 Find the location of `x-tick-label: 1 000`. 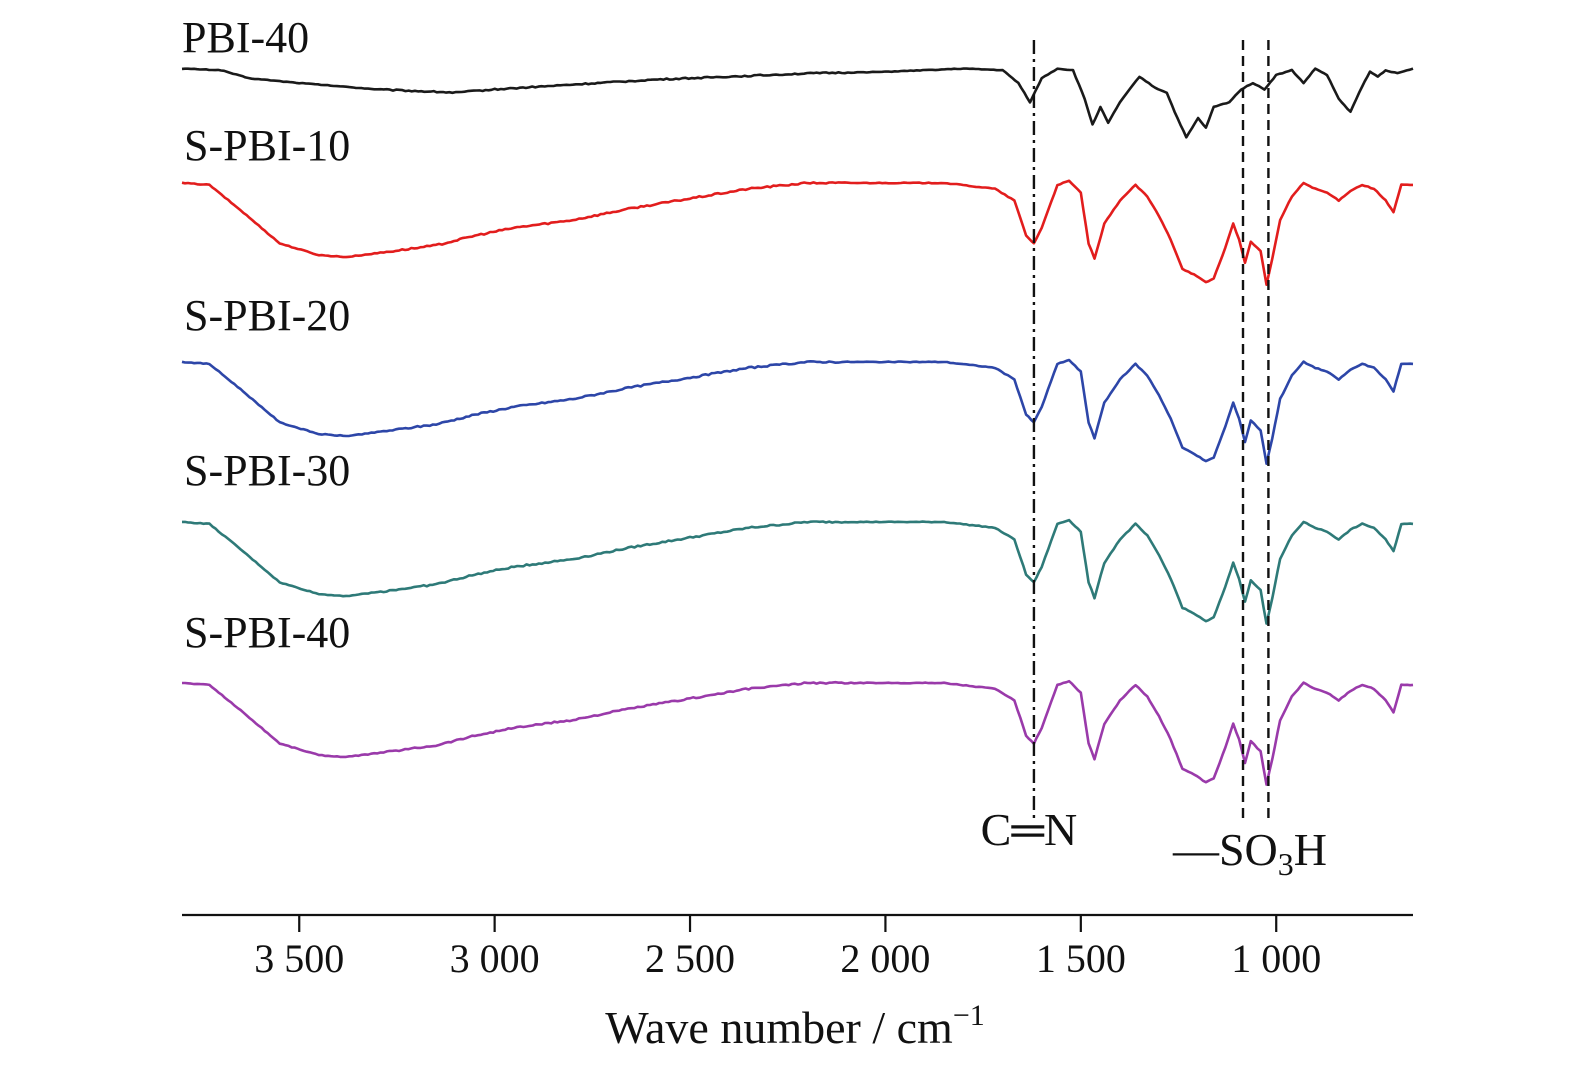

x-tick-label: 1 000 is located at coordinates (1276, 958).